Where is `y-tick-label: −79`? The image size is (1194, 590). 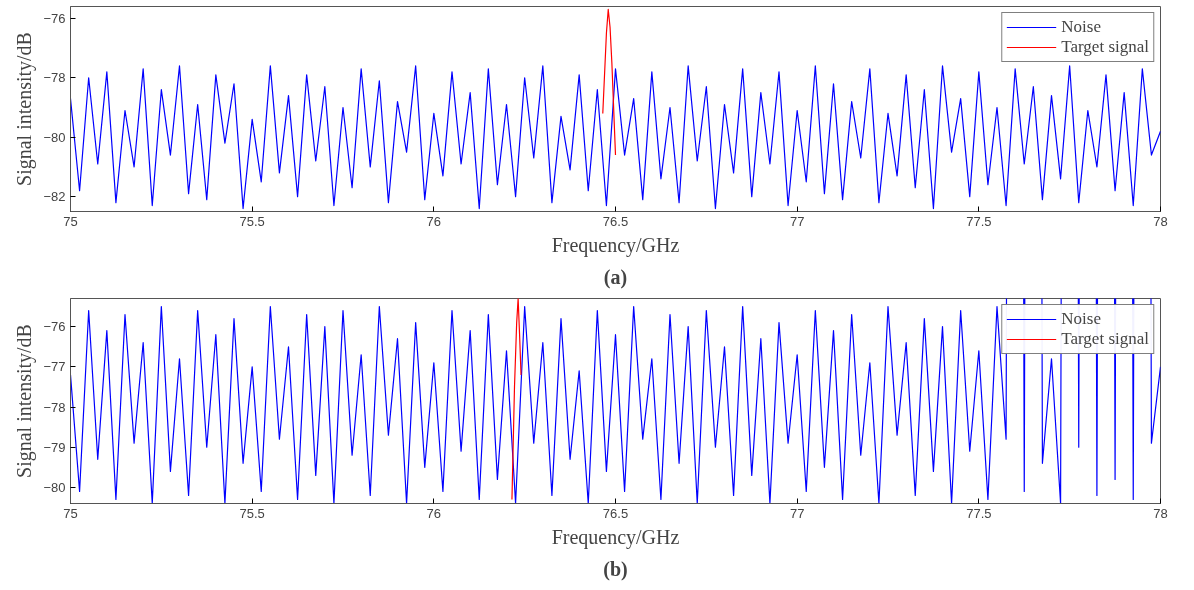
y-tick-label: −79 is located at coordinates (54, 447).